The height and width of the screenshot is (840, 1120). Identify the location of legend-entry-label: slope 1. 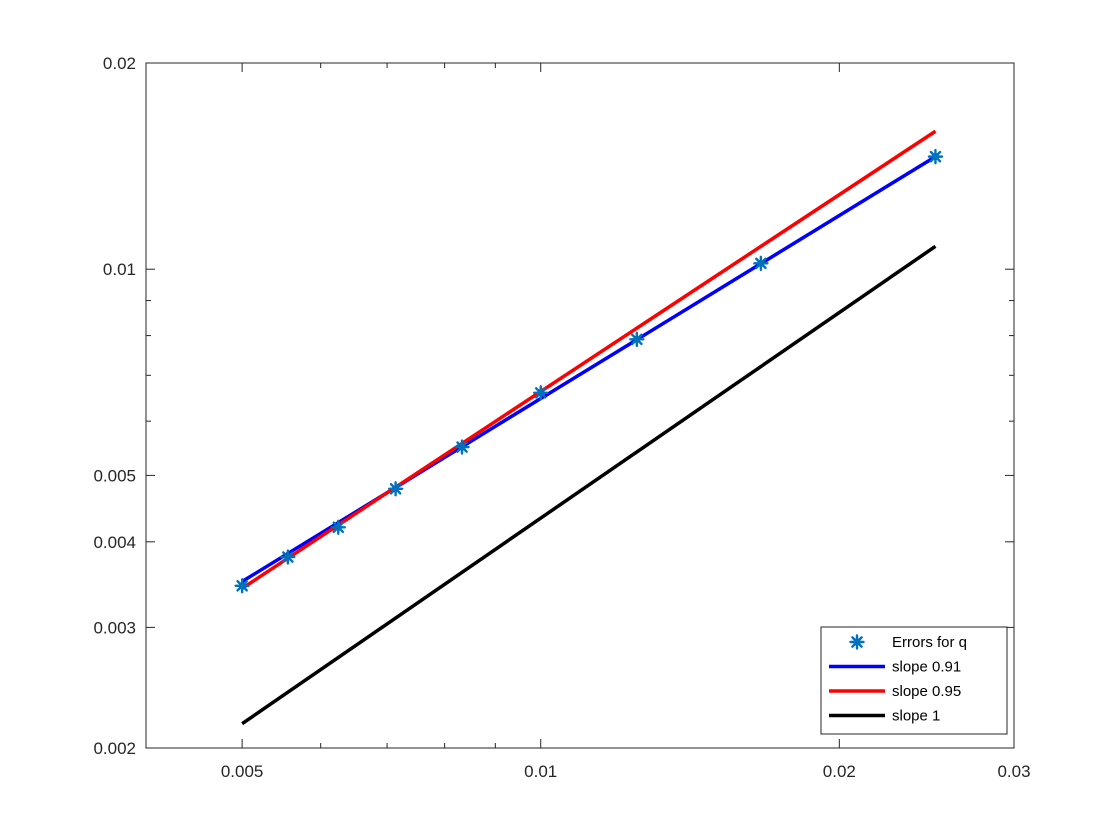
(916, 716).